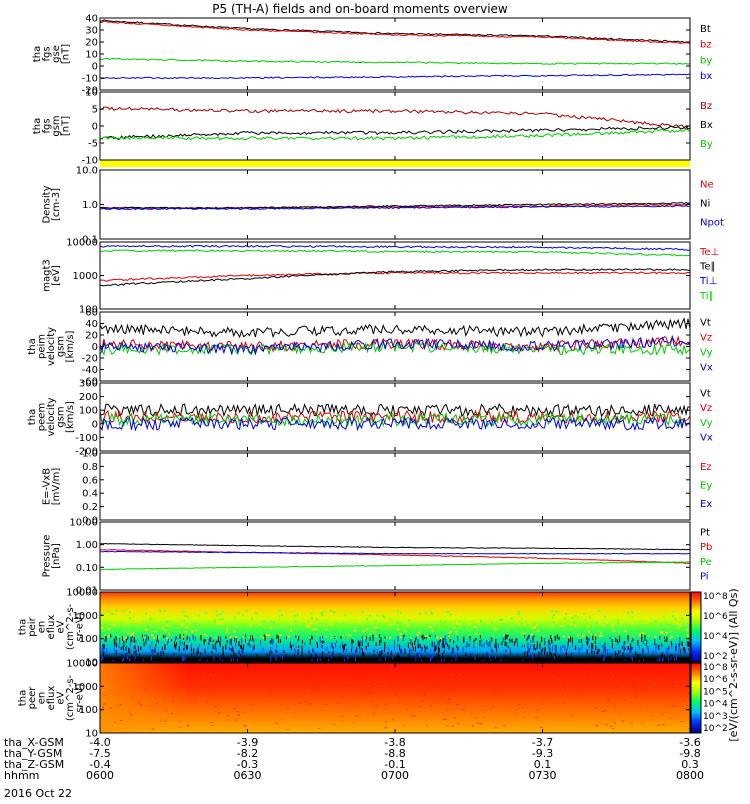 Image resolution: width=750 pixels, height=804 pixels. I want to click on legend-peem_velocity-0: Vt, so click(705, 393).